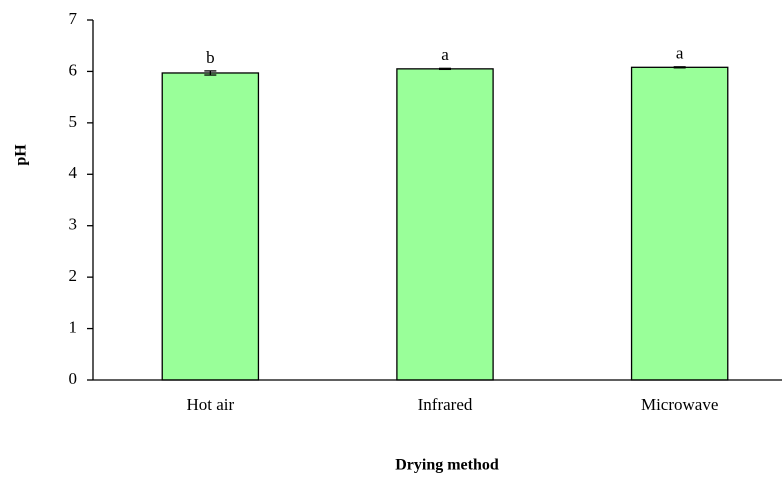 This screenshot has height=479, width=784. Describe the element at coordinates (447, 465) in the screenshot. I see `x-axis-label: Drying method` at that location.